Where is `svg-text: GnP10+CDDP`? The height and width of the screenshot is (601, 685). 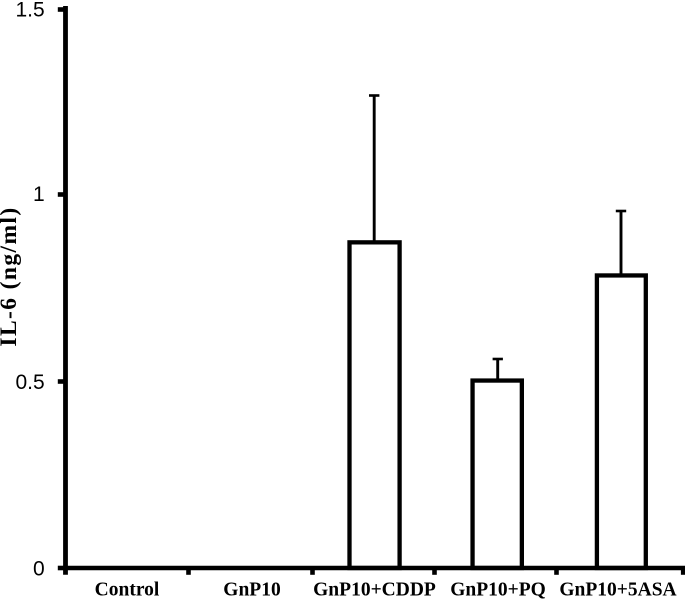
svg-text: GnP10+CDDP is located at coordinates (374, 590).